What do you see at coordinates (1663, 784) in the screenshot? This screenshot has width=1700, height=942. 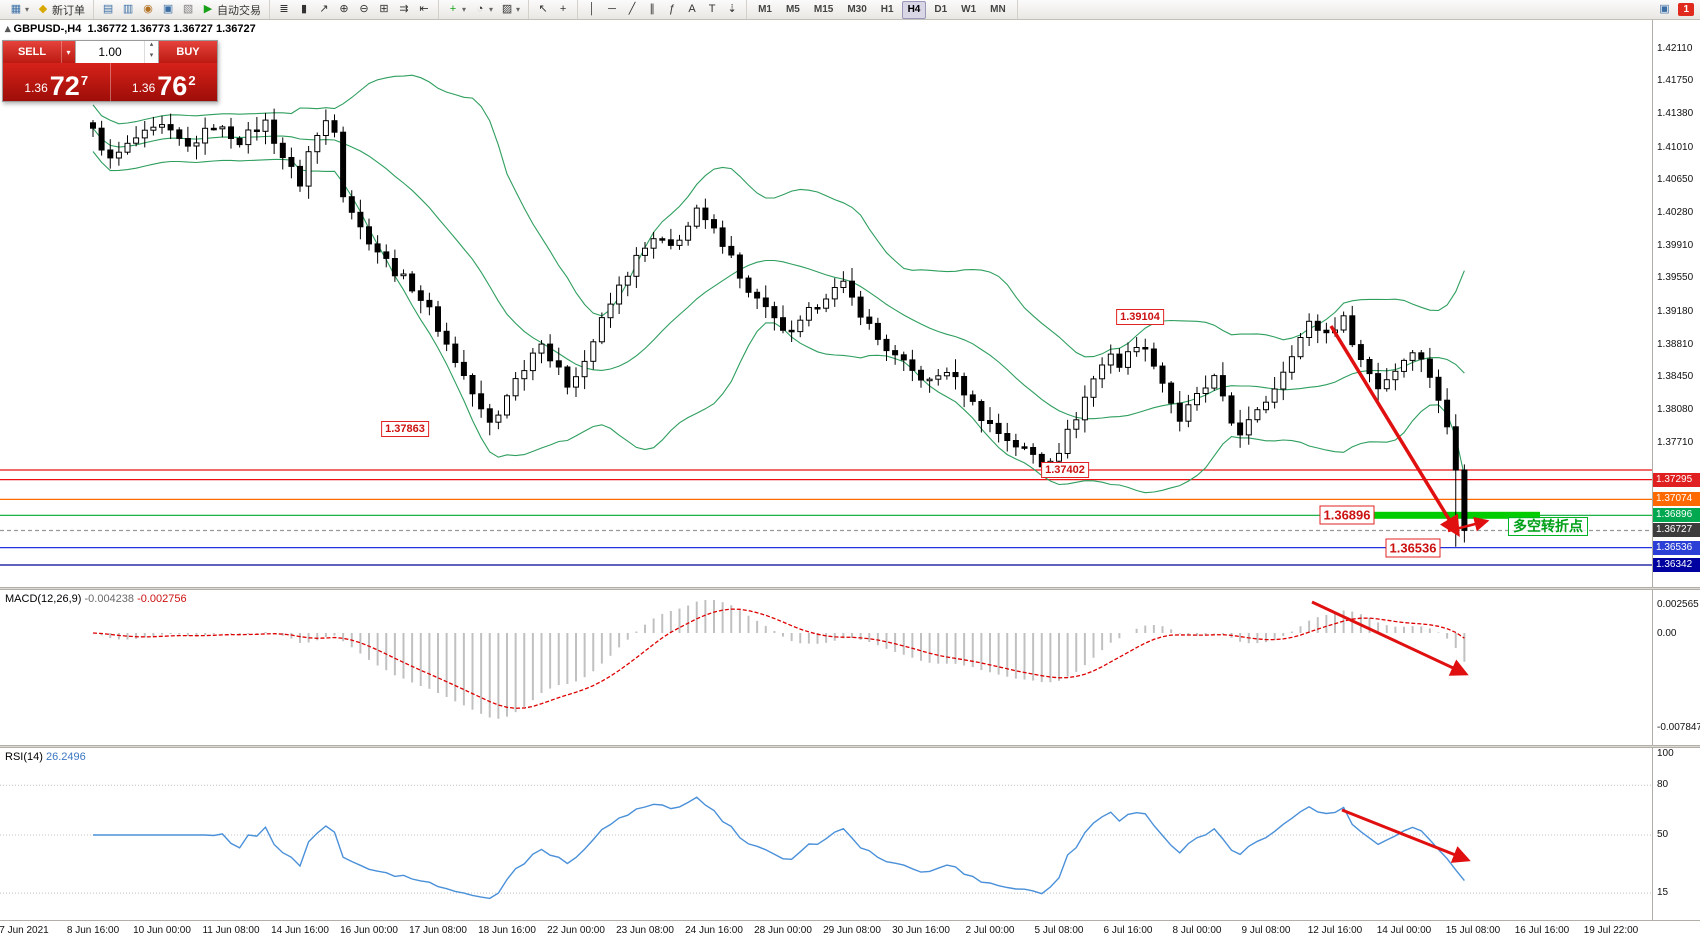 I see `rsi-axis-label: 80` at bounding box center [1663, 784].